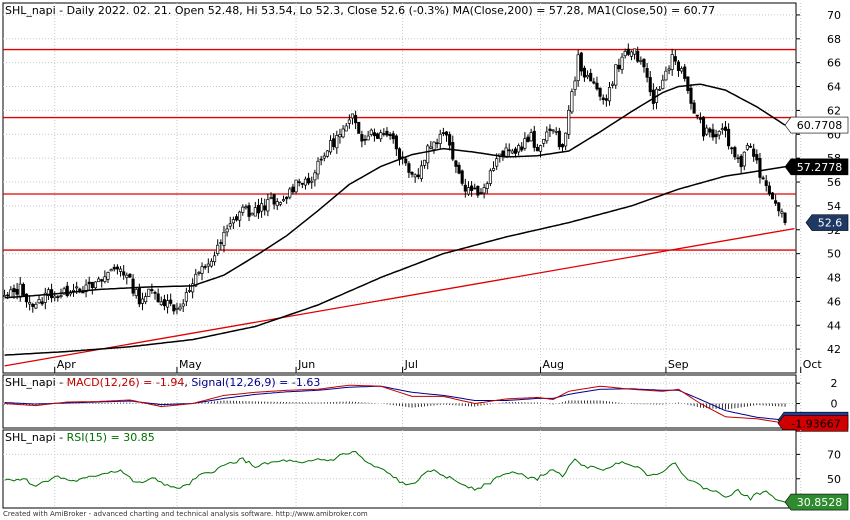 The image size is (850, 520). What do you see at coordinates (816, 167) in the screenshot?
I see `price-value-tag` at bounding box center [816, 167].